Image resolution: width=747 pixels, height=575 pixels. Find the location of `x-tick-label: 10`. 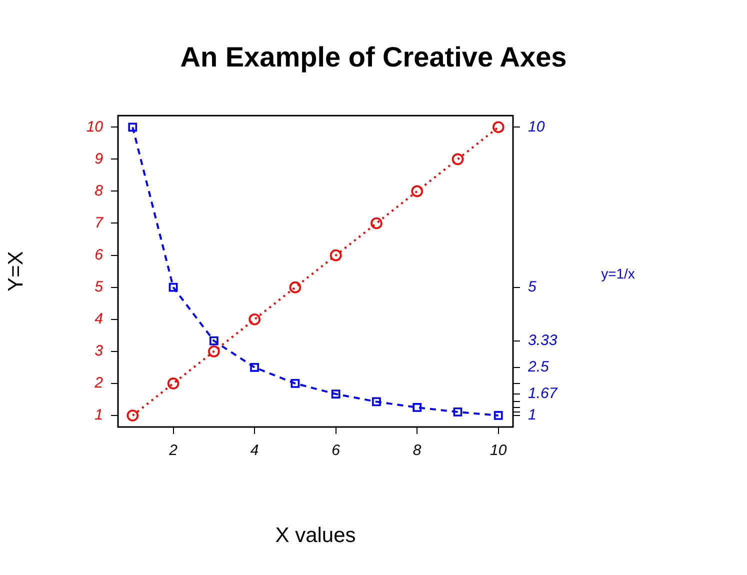

x-tick-label: 10 is located at coordinates (499, 451).